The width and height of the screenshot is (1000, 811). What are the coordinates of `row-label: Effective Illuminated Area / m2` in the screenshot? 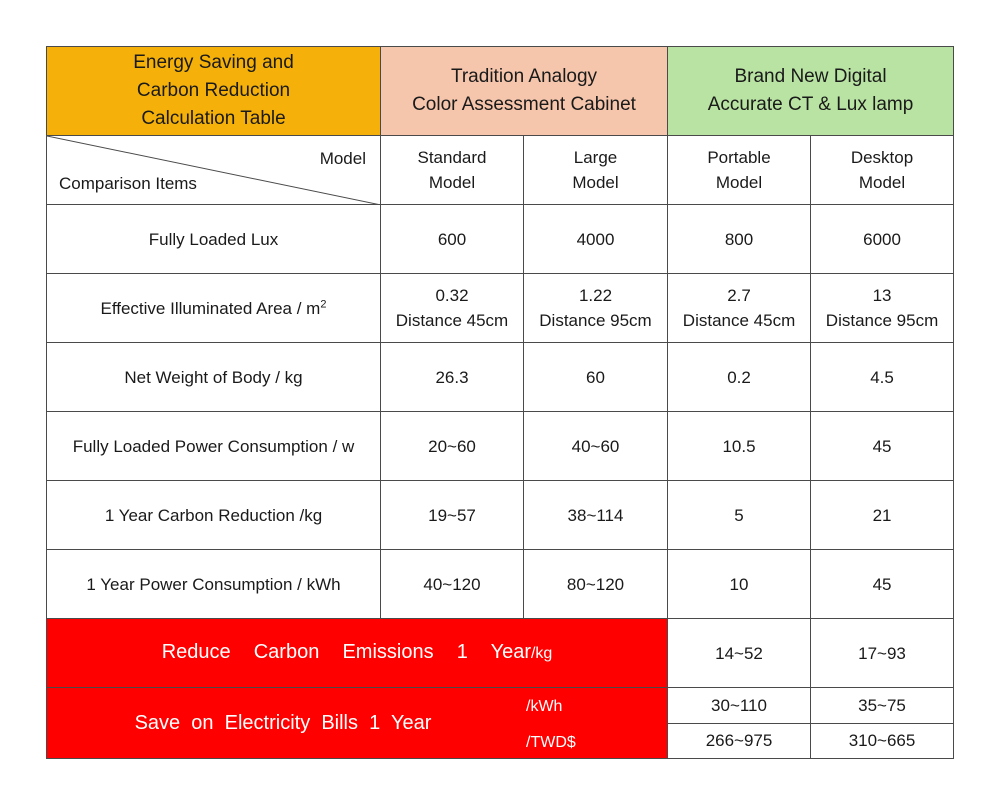 It's located at (213, 308).